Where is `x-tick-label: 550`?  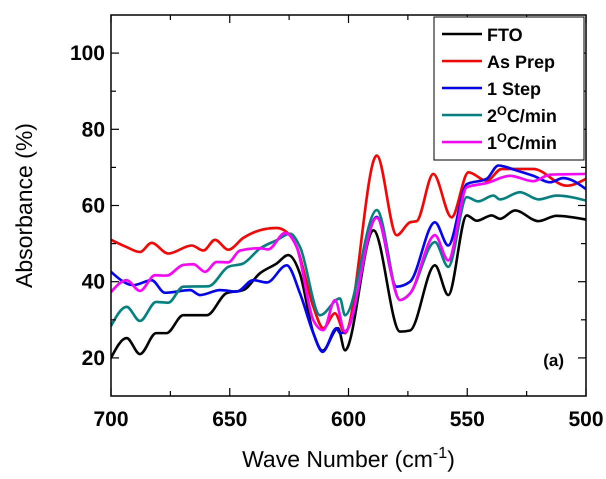
x-tick-label: 550 is located at coordinates (467, 419).